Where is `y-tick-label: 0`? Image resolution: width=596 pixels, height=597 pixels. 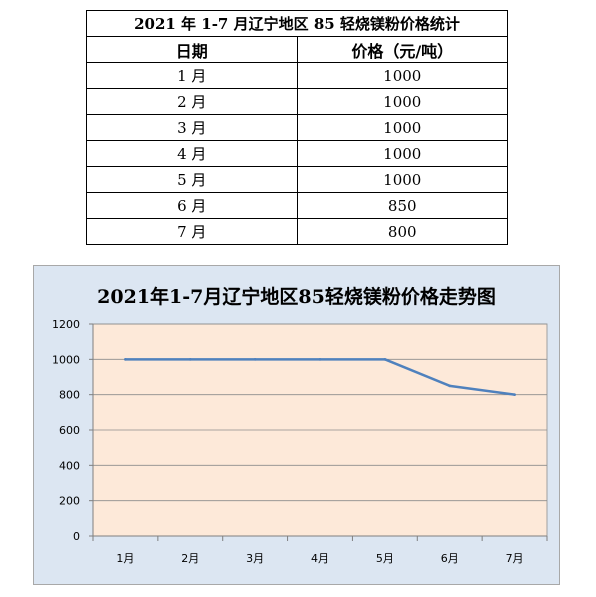 y-tick-label: 0 is located at coordinates (76, 536).